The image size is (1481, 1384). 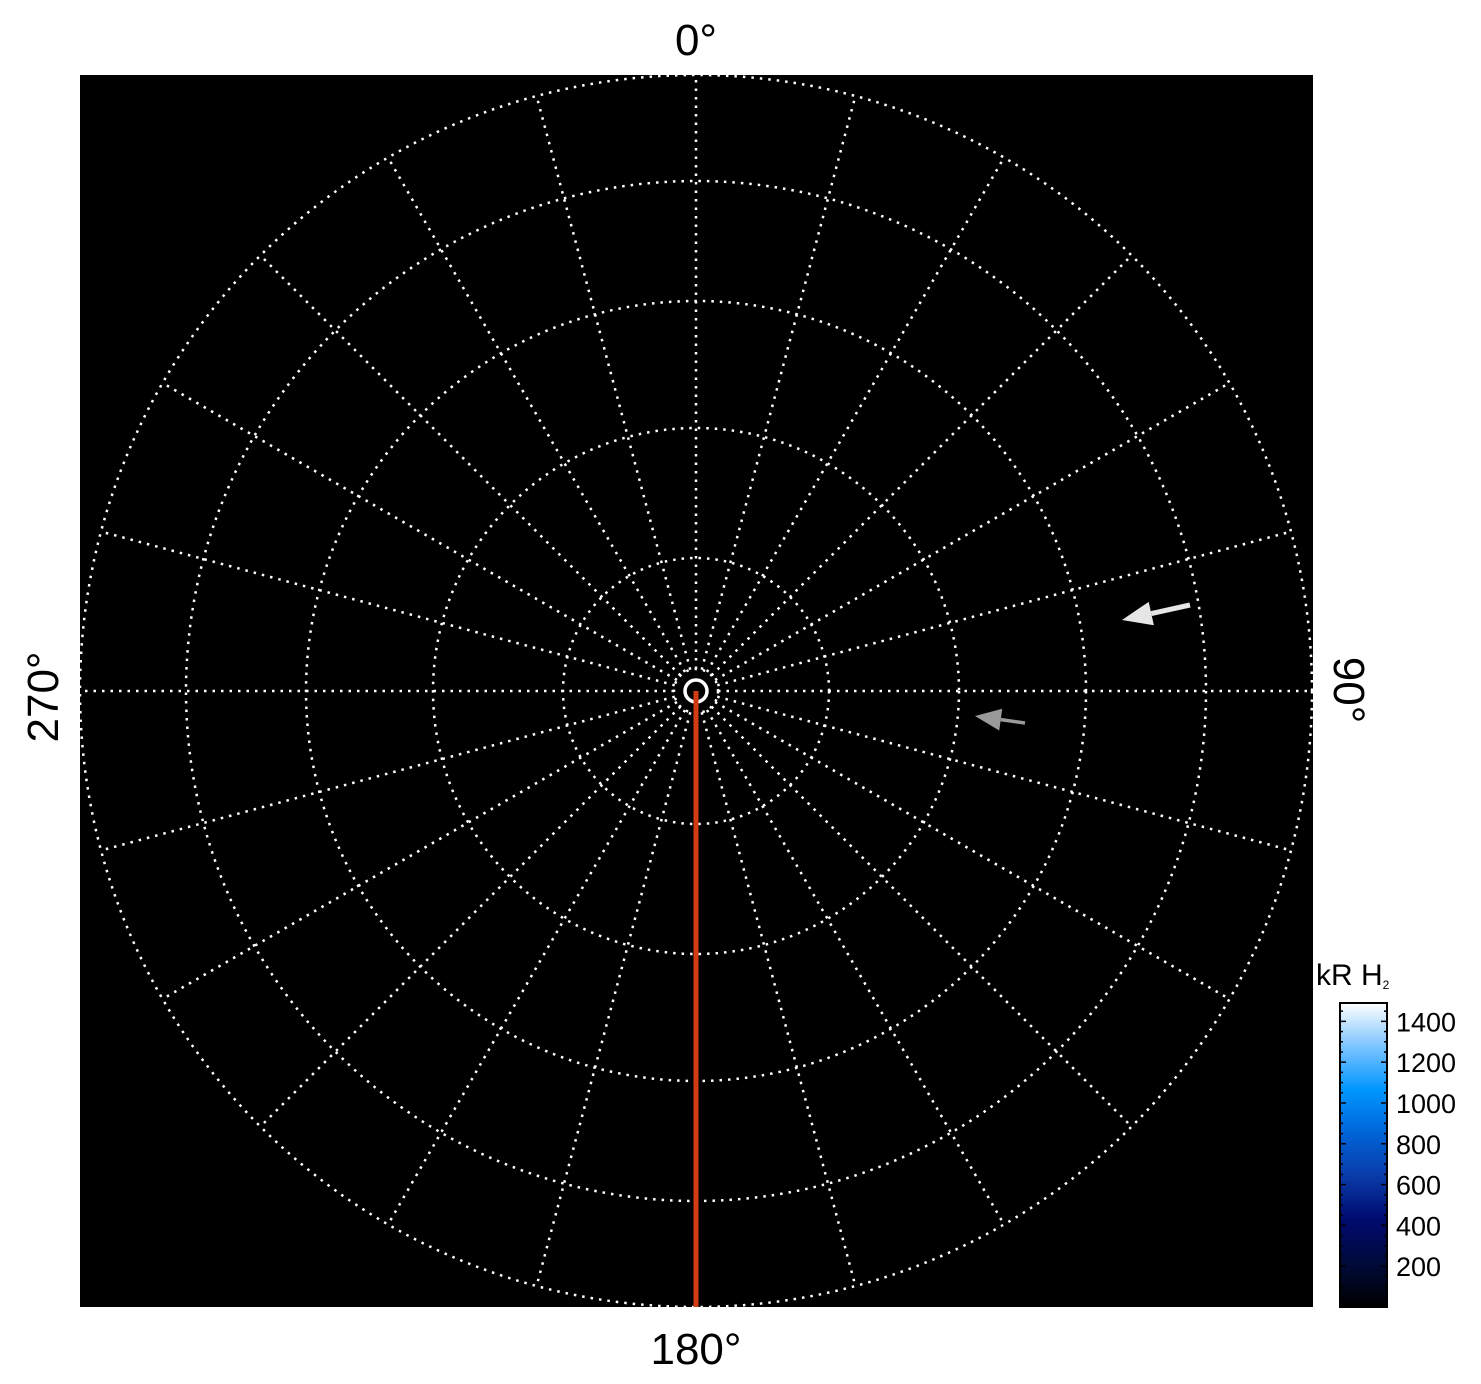 I want to click on label-90-deg: 90°, so click(x=1348, y=690).